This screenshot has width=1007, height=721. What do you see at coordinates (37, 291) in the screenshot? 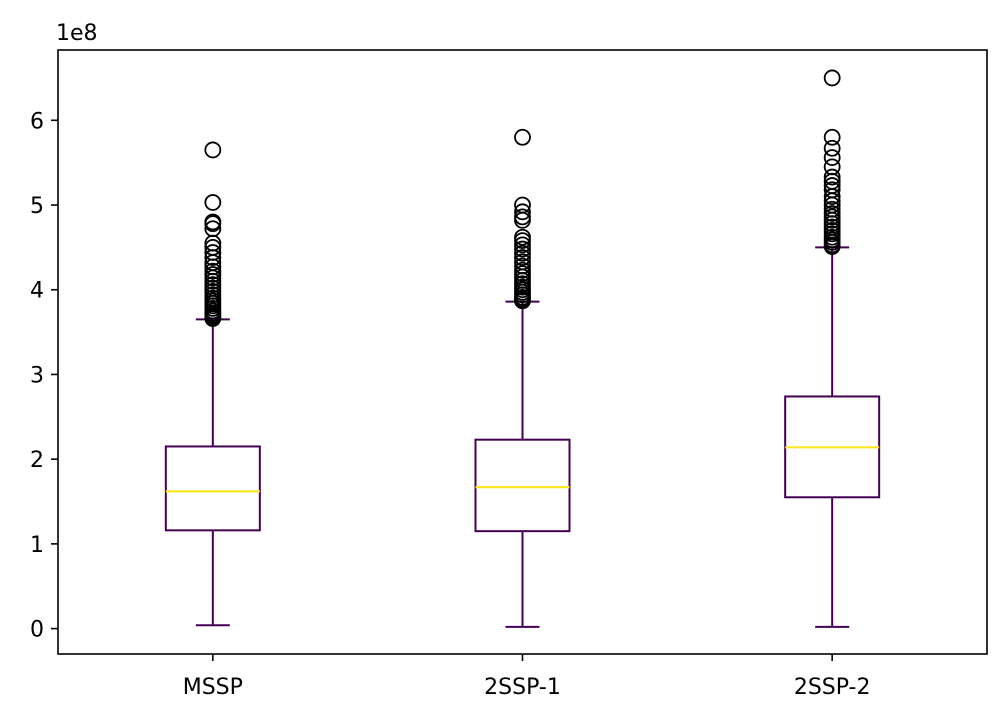
I see `y-tick-label: 4` at bounding box center [37, 291].